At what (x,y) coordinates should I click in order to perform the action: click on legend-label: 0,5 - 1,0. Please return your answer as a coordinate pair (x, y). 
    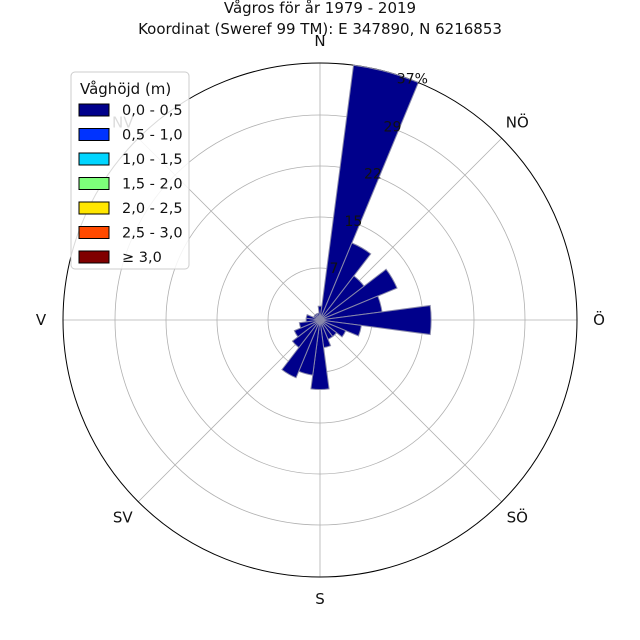
    Looking at the image, I should click on (152, 136).